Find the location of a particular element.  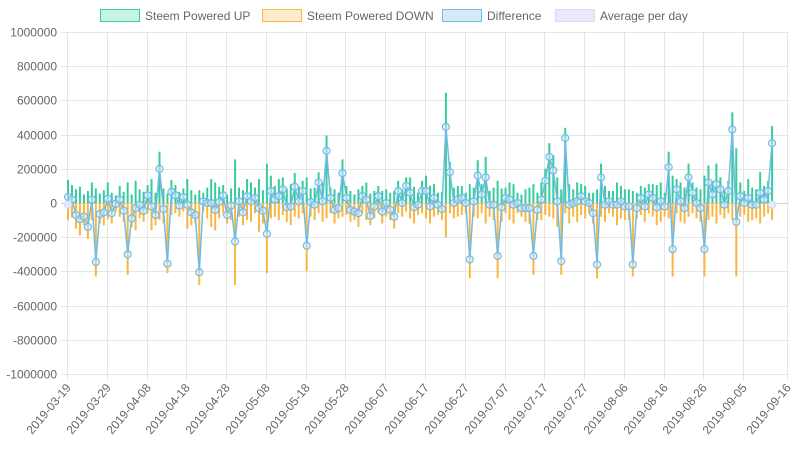

legend-swatch-average-per-day is located at coordinates (575, 15).